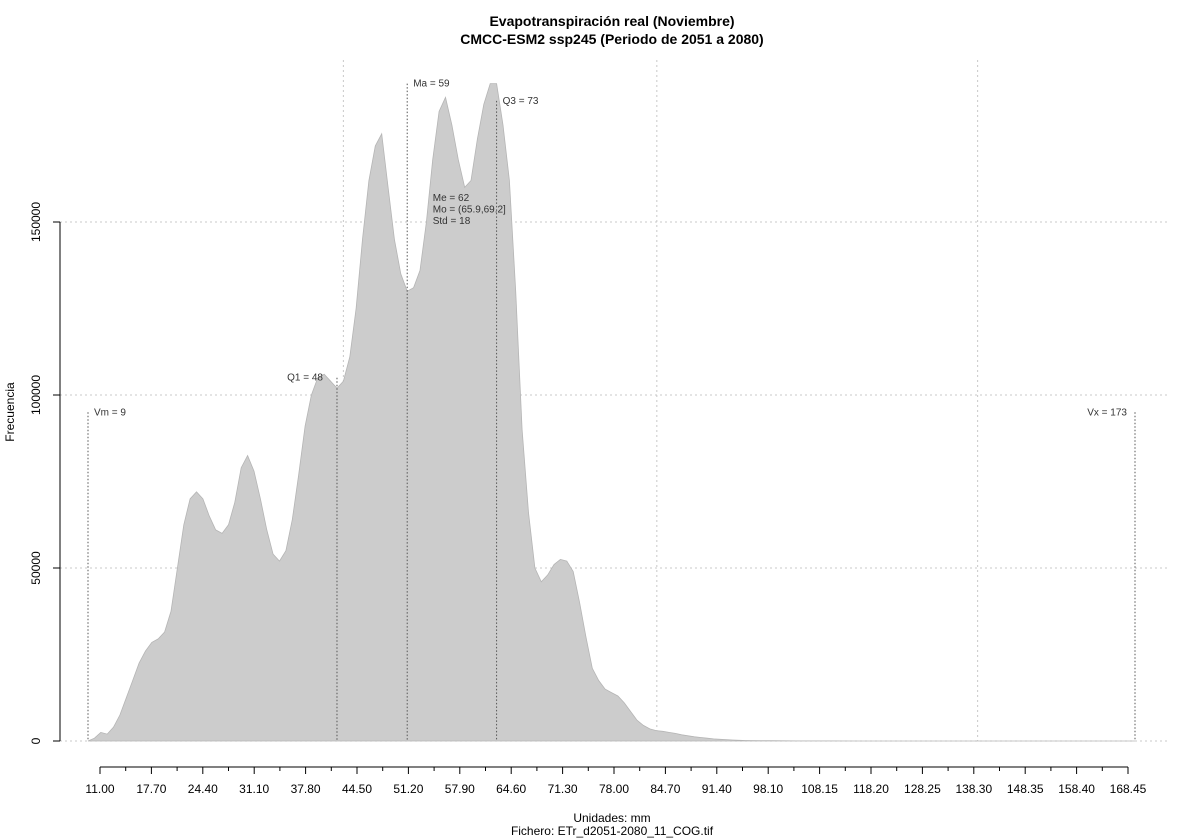 The width and height of the screenshot is (1200, 840). Describe the element at coordinates (36, 222) in the screenshot. I see `y-tick-label: 150000` at that location.